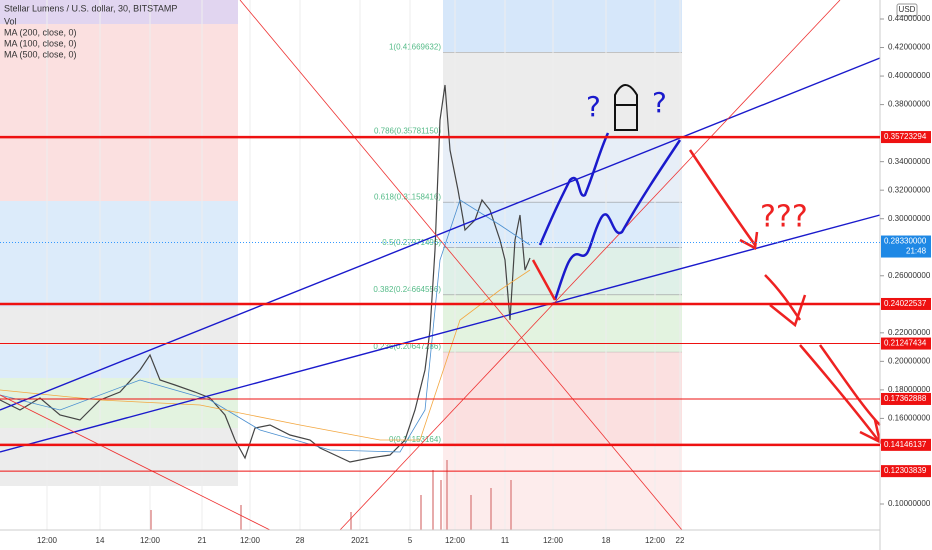 The image size is (932, 550). What do you see at coordinates (909, 503) in the screenshot?
I see `price-tick-label: 0.10000000` at bounding box center [909, 503].